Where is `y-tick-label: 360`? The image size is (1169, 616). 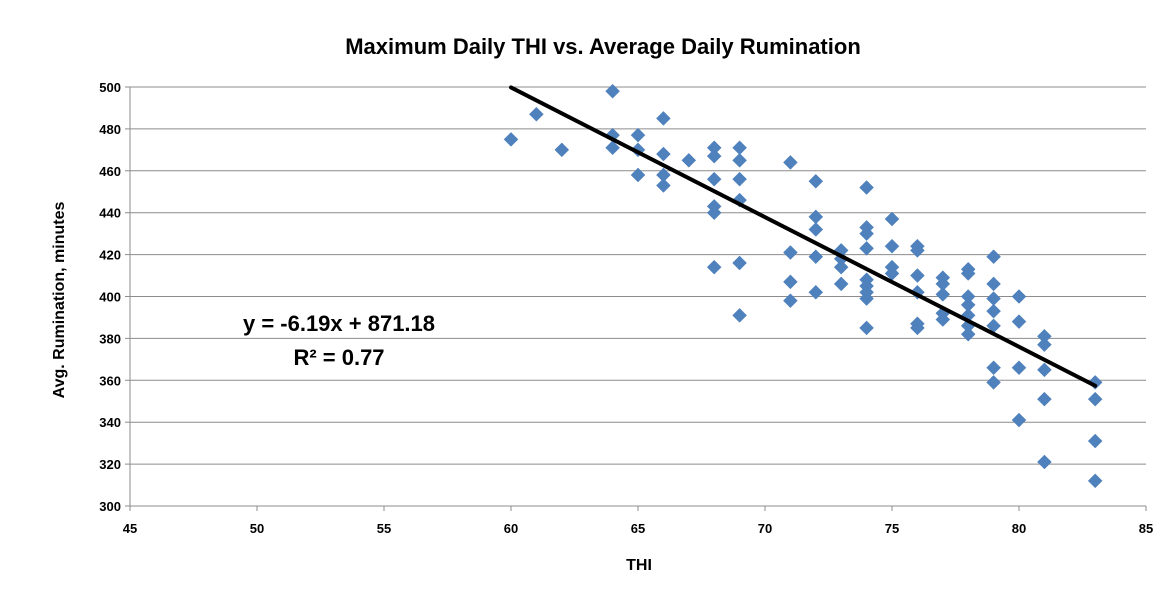 y-tick-label: 360 is located at coordinates (110, 380).